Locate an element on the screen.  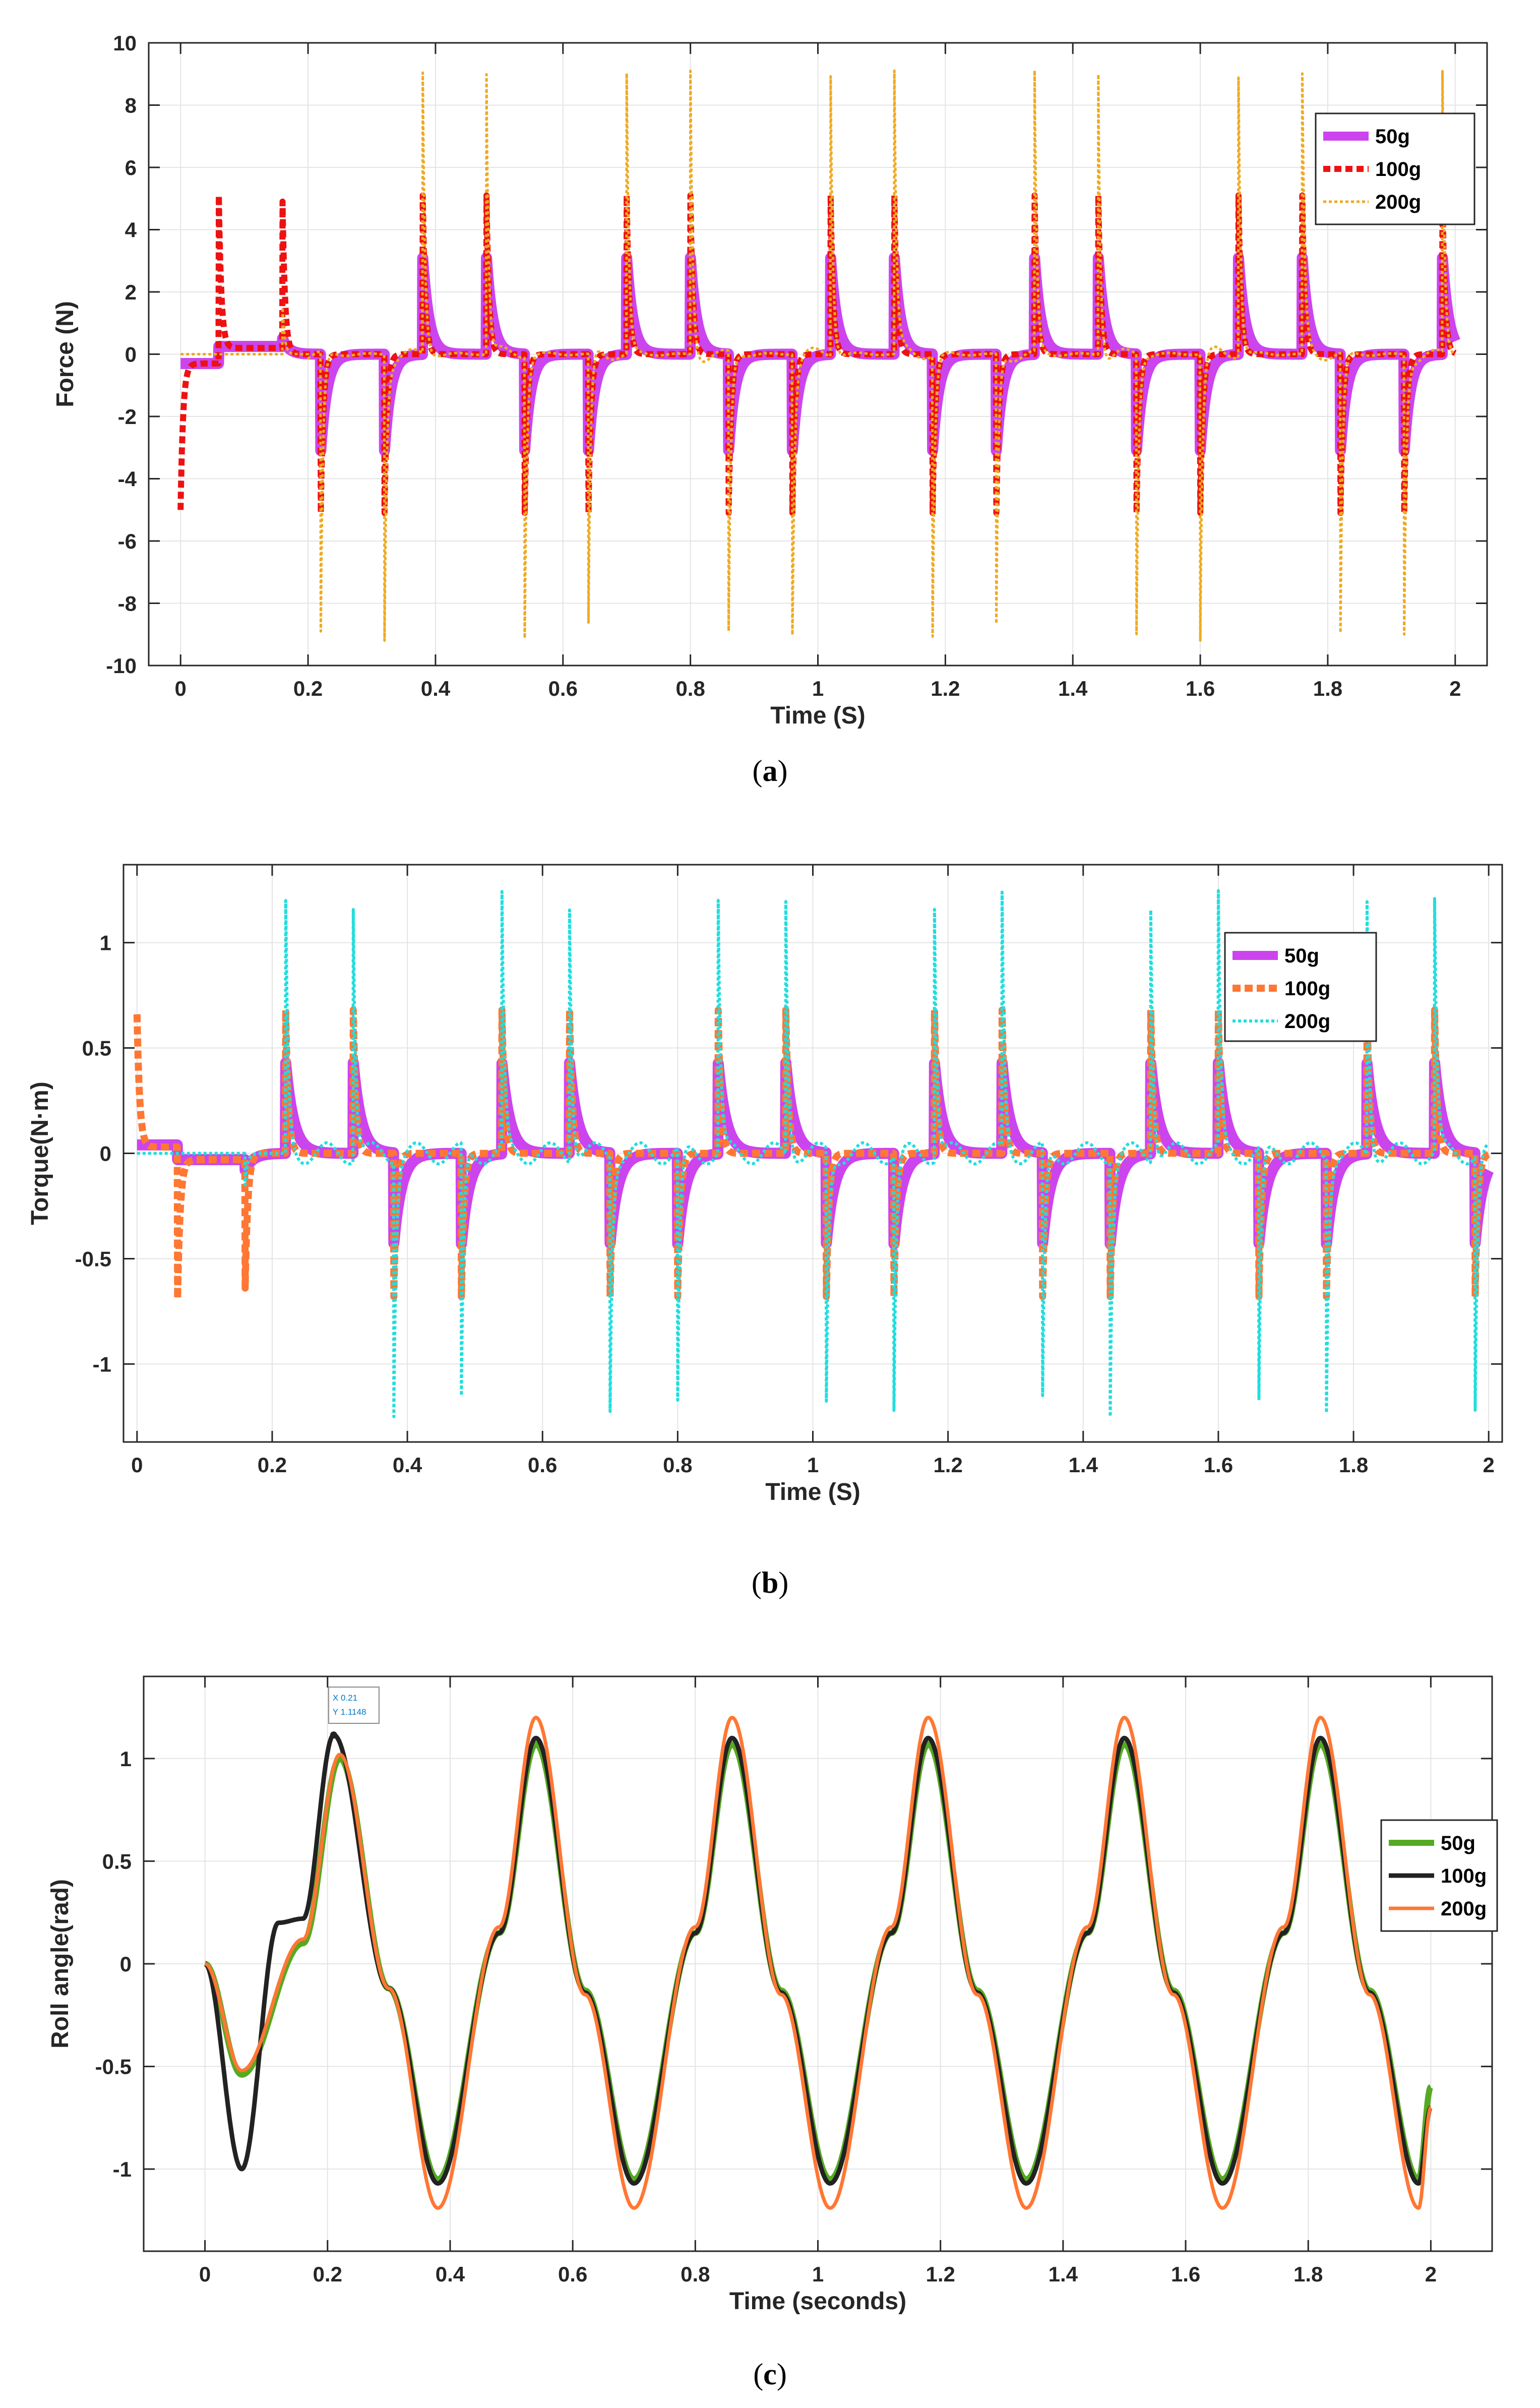
x-axis-label: Time (seconds) is located at coordinates (817, 2301).